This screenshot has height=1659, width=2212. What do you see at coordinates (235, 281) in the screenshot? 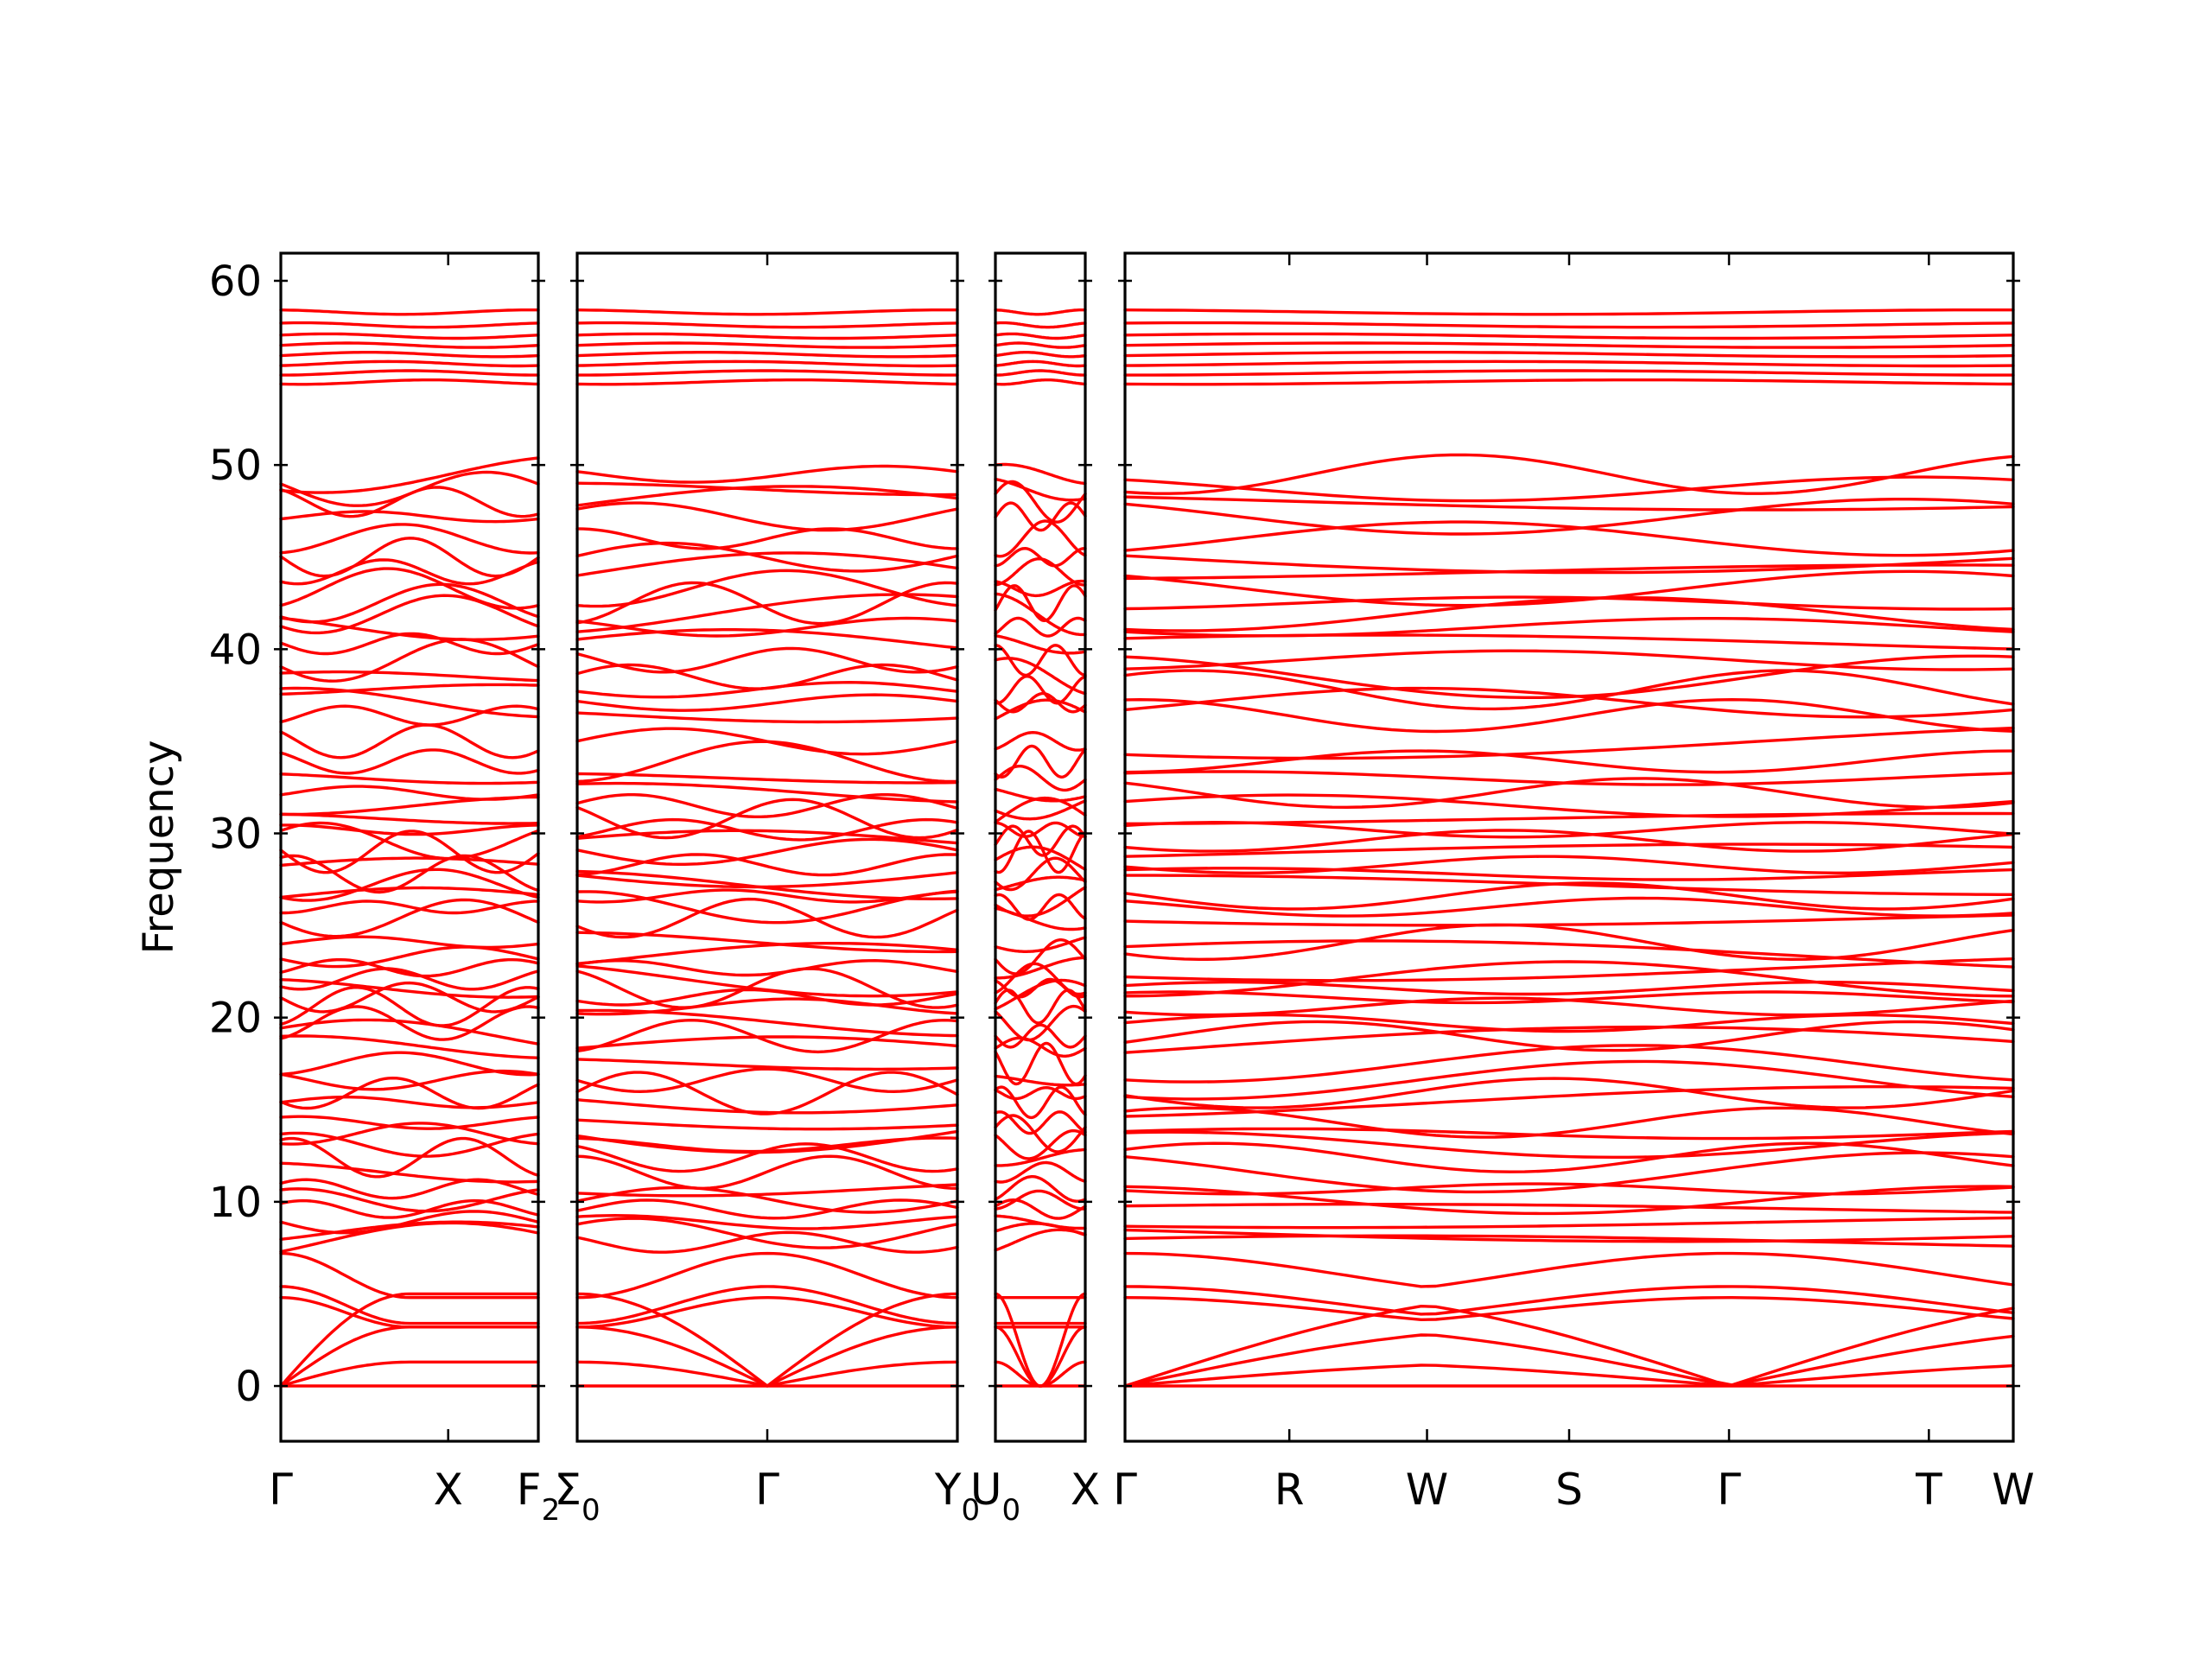
I see `y-tick-label: 60` at bounding box center [235, 281].